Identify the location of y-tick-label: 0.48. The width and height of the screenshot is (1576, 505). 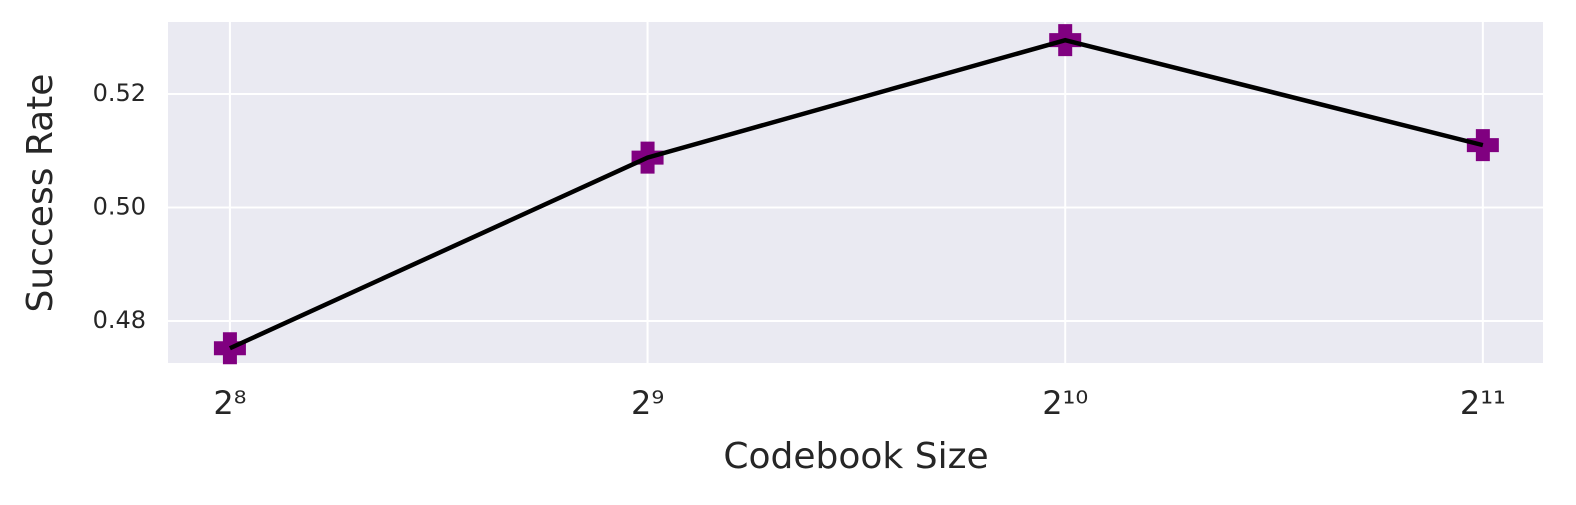
(119, 320).